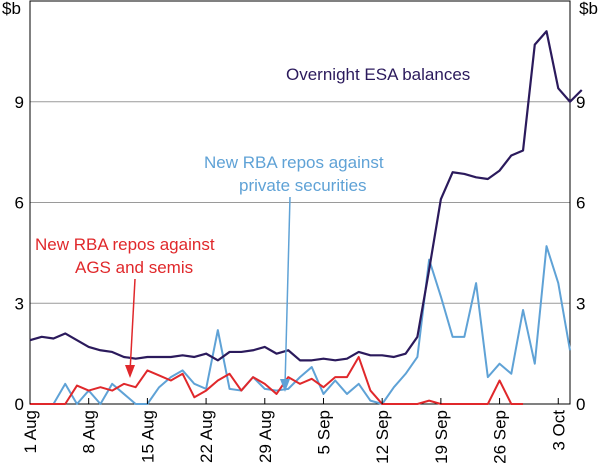  Describe the element at coordinates (125, 244) in the screenshot. I see `ags-annotation-line1: New RBA repos against` at that location.